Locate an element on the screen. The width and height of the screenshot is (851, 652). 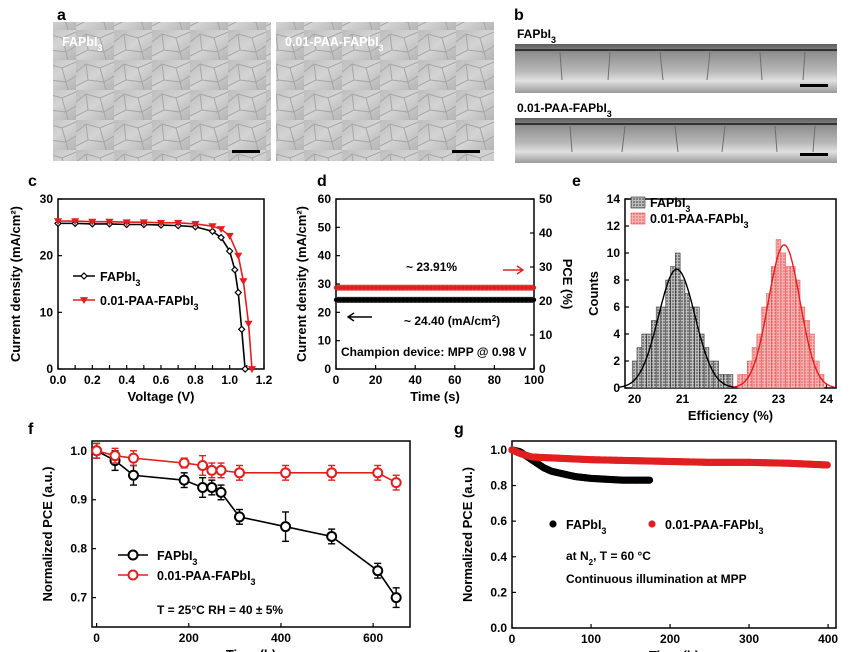
g-legend-label-main: 0.01-PAA-FAPbI is located at coordinates (712, 525).